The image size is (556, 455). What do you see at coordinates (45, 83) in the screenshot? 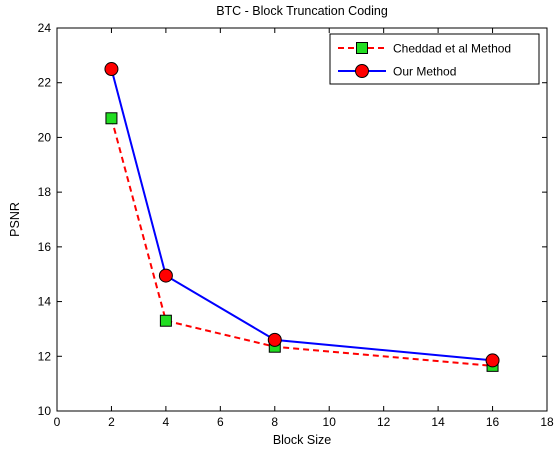
I see `y-tick-label: 22` at bounding box center [45, 83].